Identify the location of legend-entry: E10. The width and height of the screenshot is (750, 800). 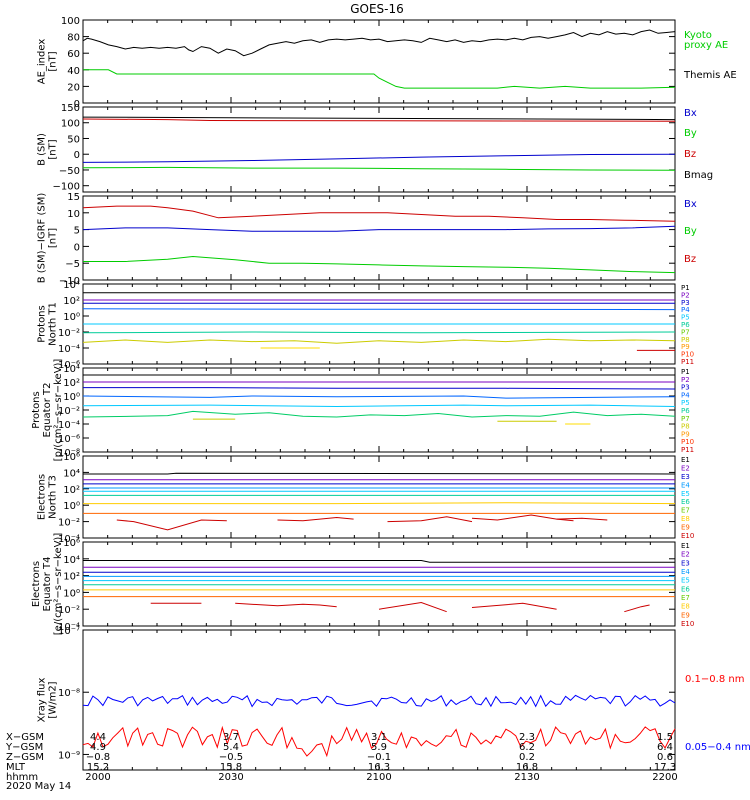
(687, 536).